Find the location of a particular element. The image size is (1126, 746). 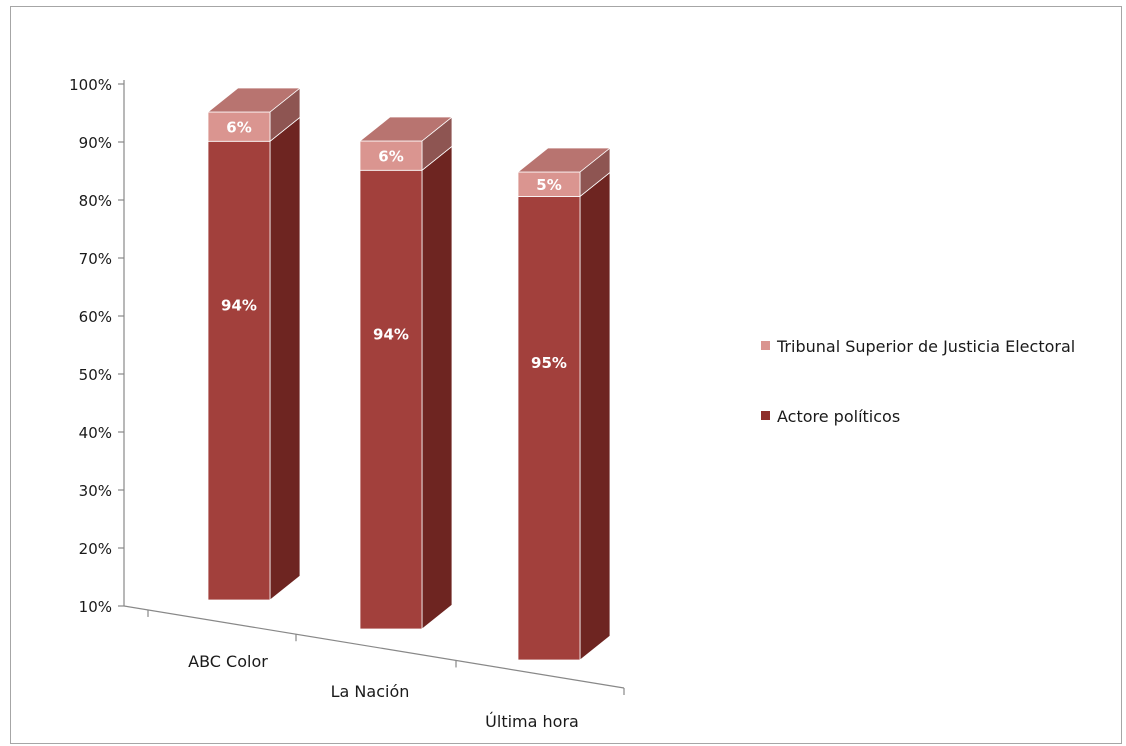

y-tick-label: 70% is located at coordinates (95, 259).